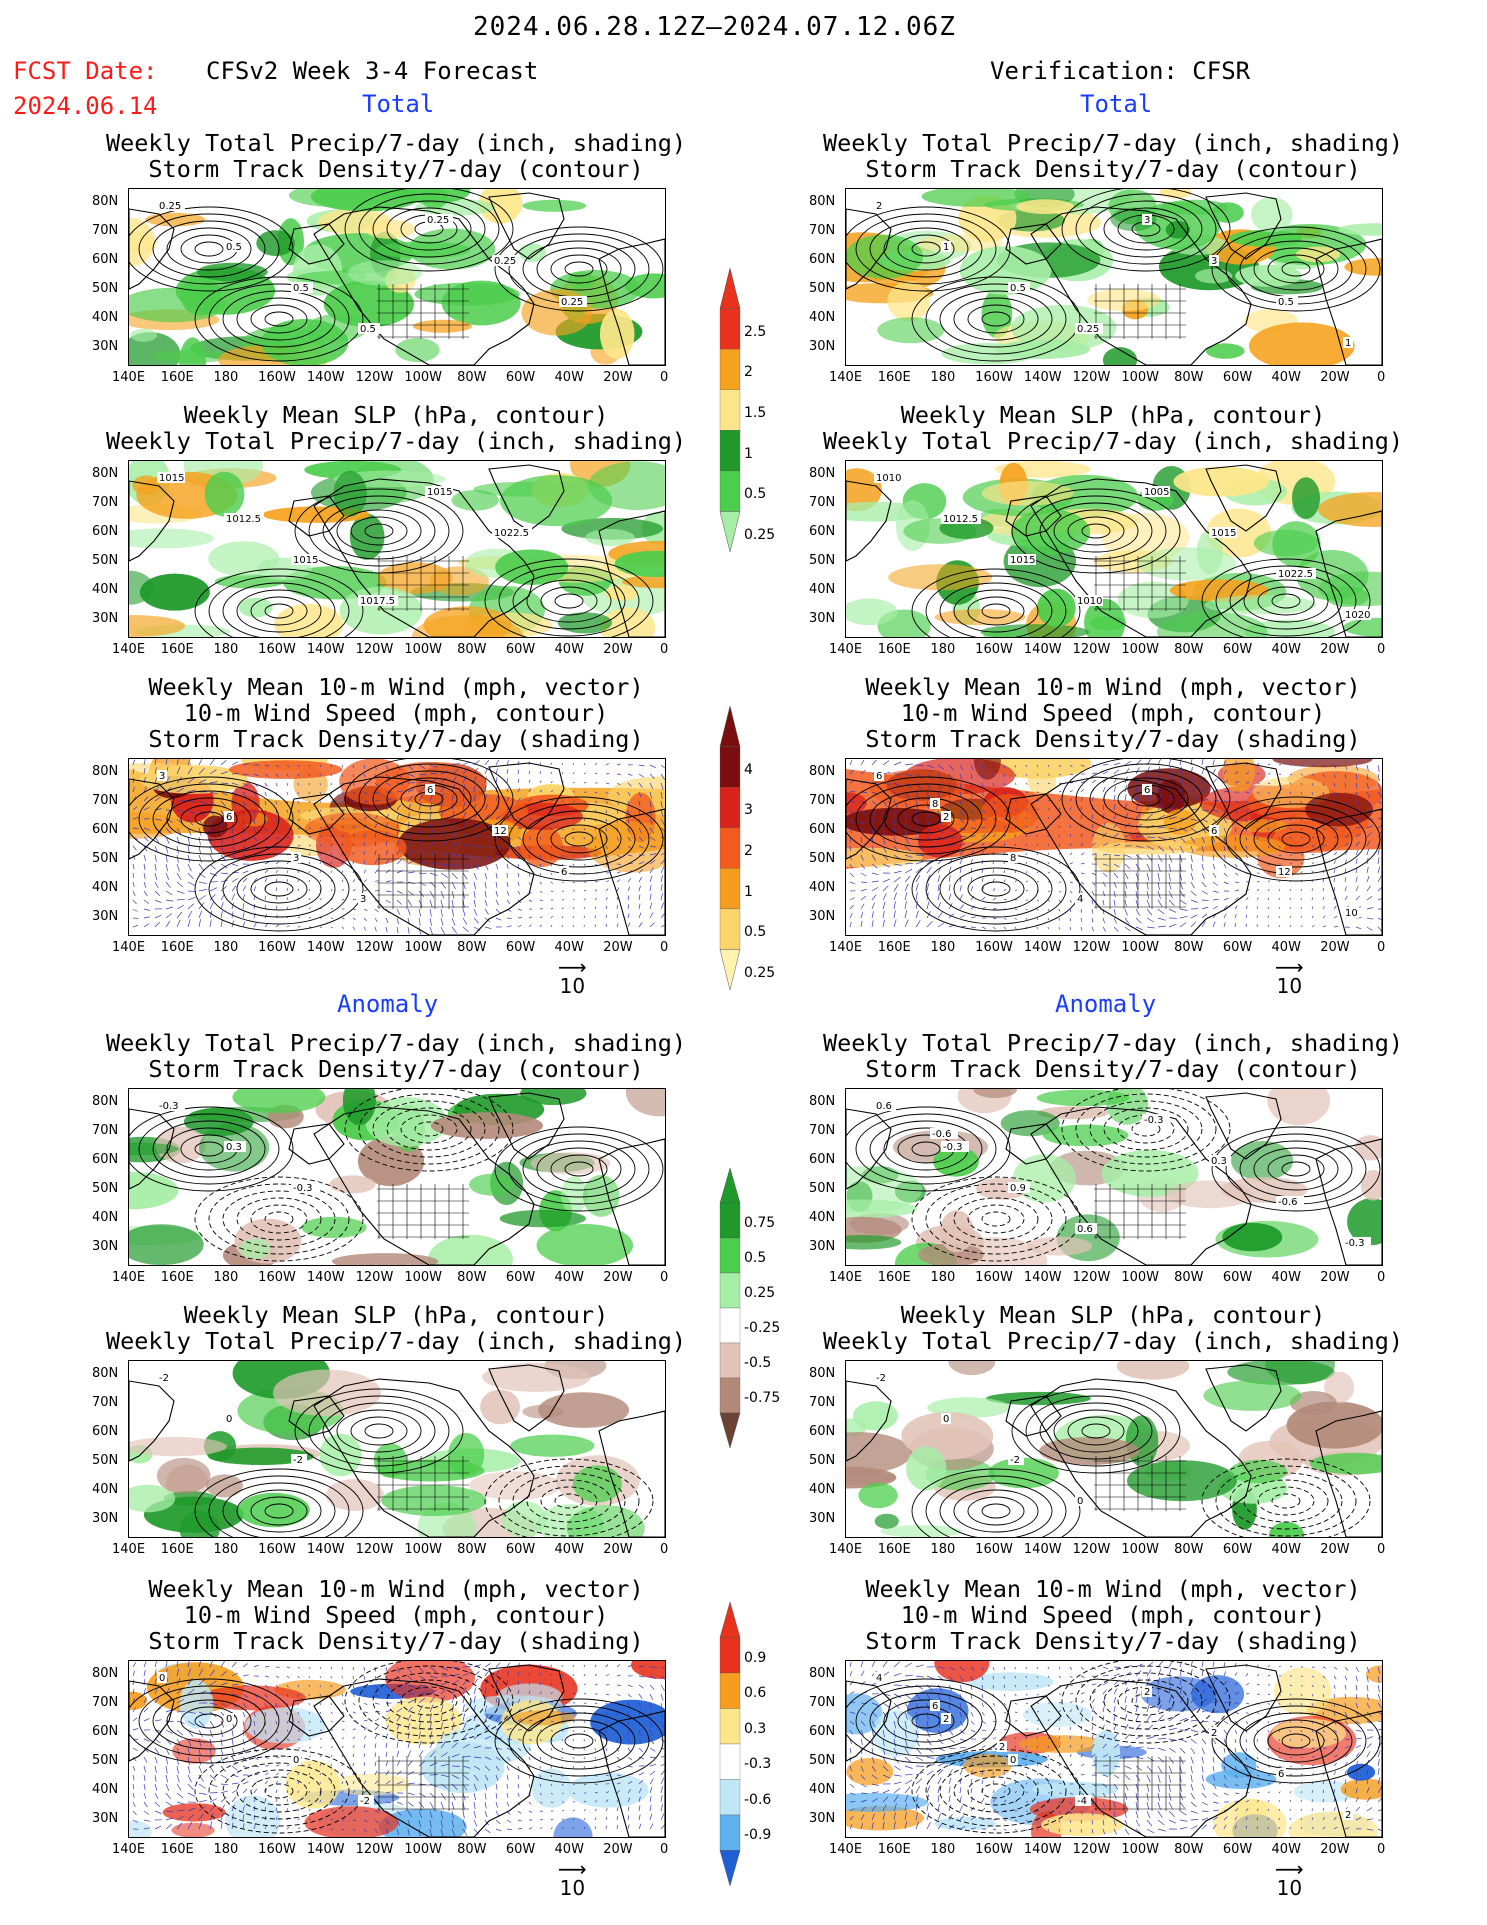  Describe the element at coordinates (1042, 1549) in the screenshot. I see `lon-tick-label: 140W` at that location.